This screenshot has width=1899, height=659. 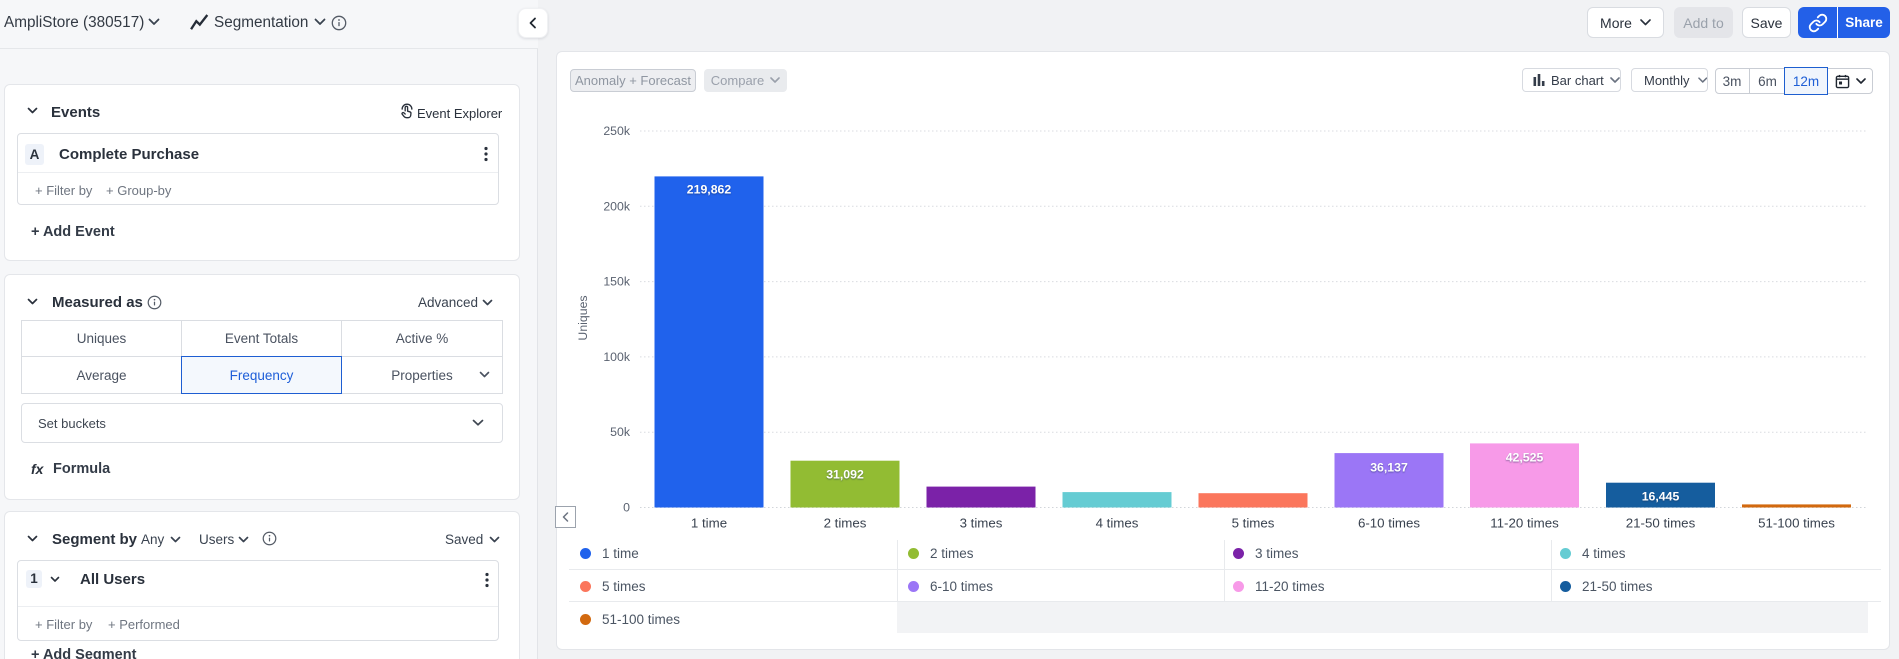 I want to click on svg-text: 5 times, so click(x=1253, y=523).